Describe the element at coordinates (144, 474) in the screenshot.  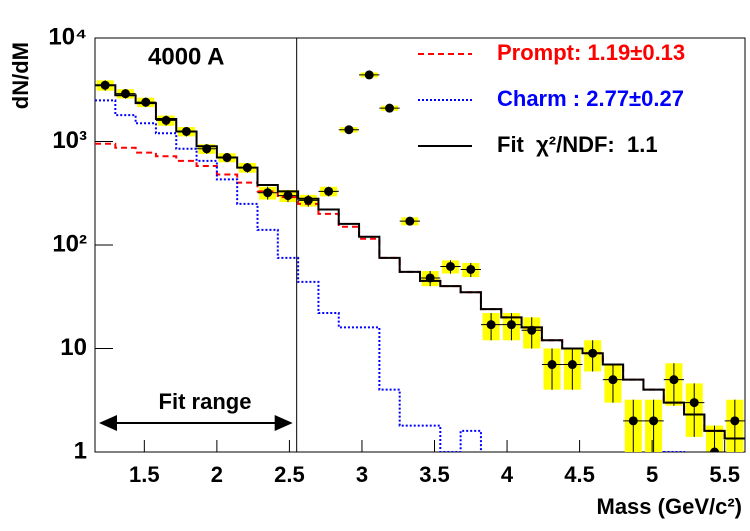
I see `x-tick-label: 1.5` at that location.